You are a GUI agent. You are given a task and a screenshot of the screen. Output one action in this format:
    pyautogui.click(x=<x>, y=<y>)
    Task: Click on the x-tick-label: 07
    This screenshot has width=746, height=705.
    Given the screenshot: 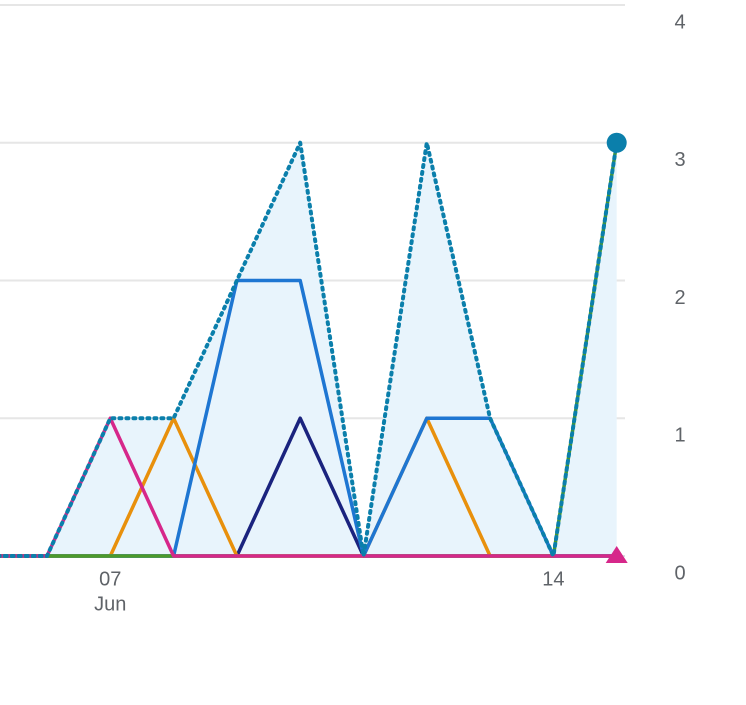 What is the action you would take?
    pyautogui.click(x=110, y=579)
    